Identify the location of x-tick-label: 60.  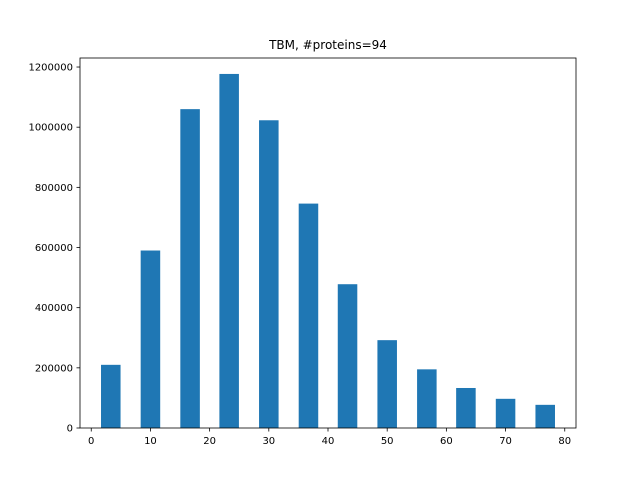
(446, 441).